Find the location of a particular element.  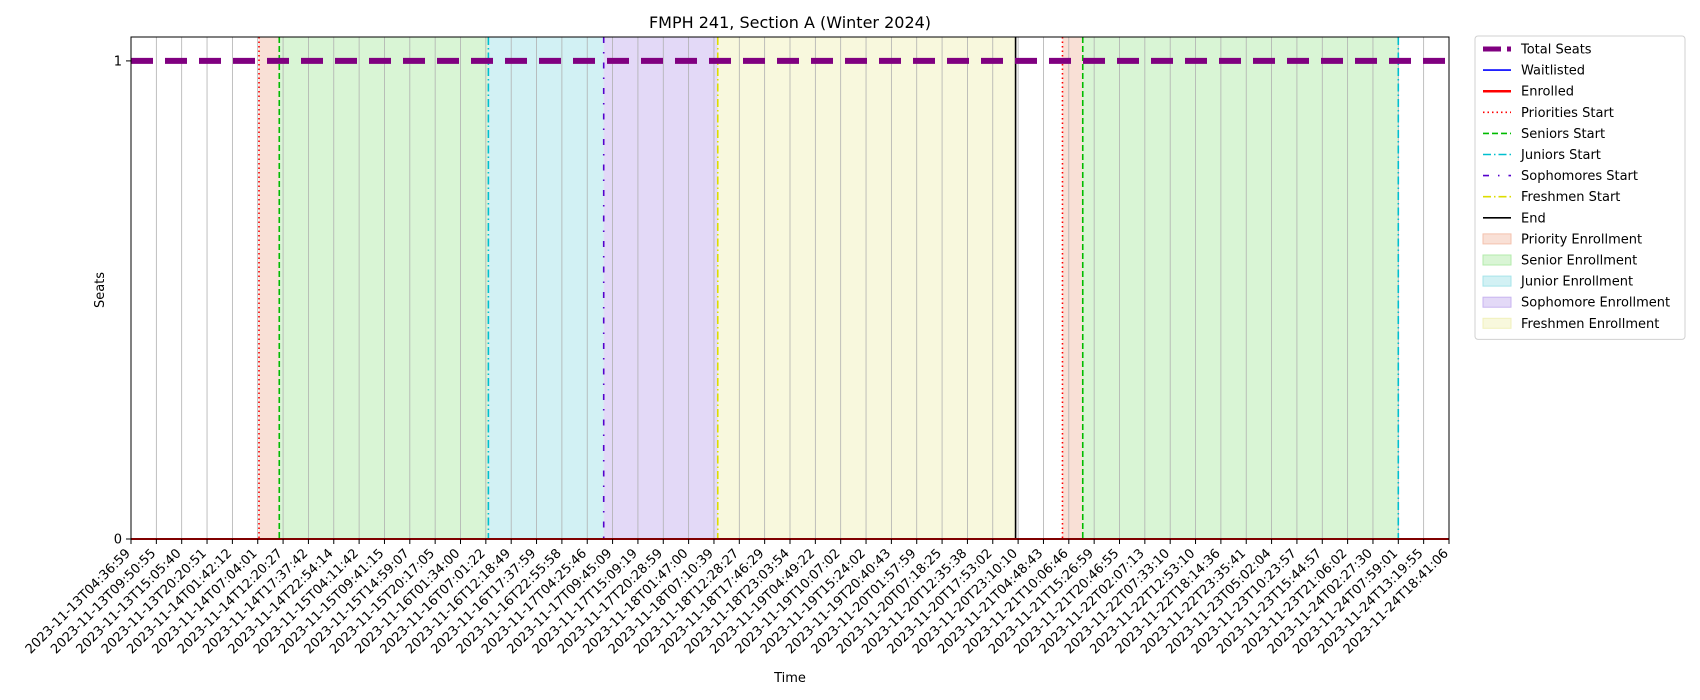

y-axis-label: Seats is located at coordinates (100, 290).